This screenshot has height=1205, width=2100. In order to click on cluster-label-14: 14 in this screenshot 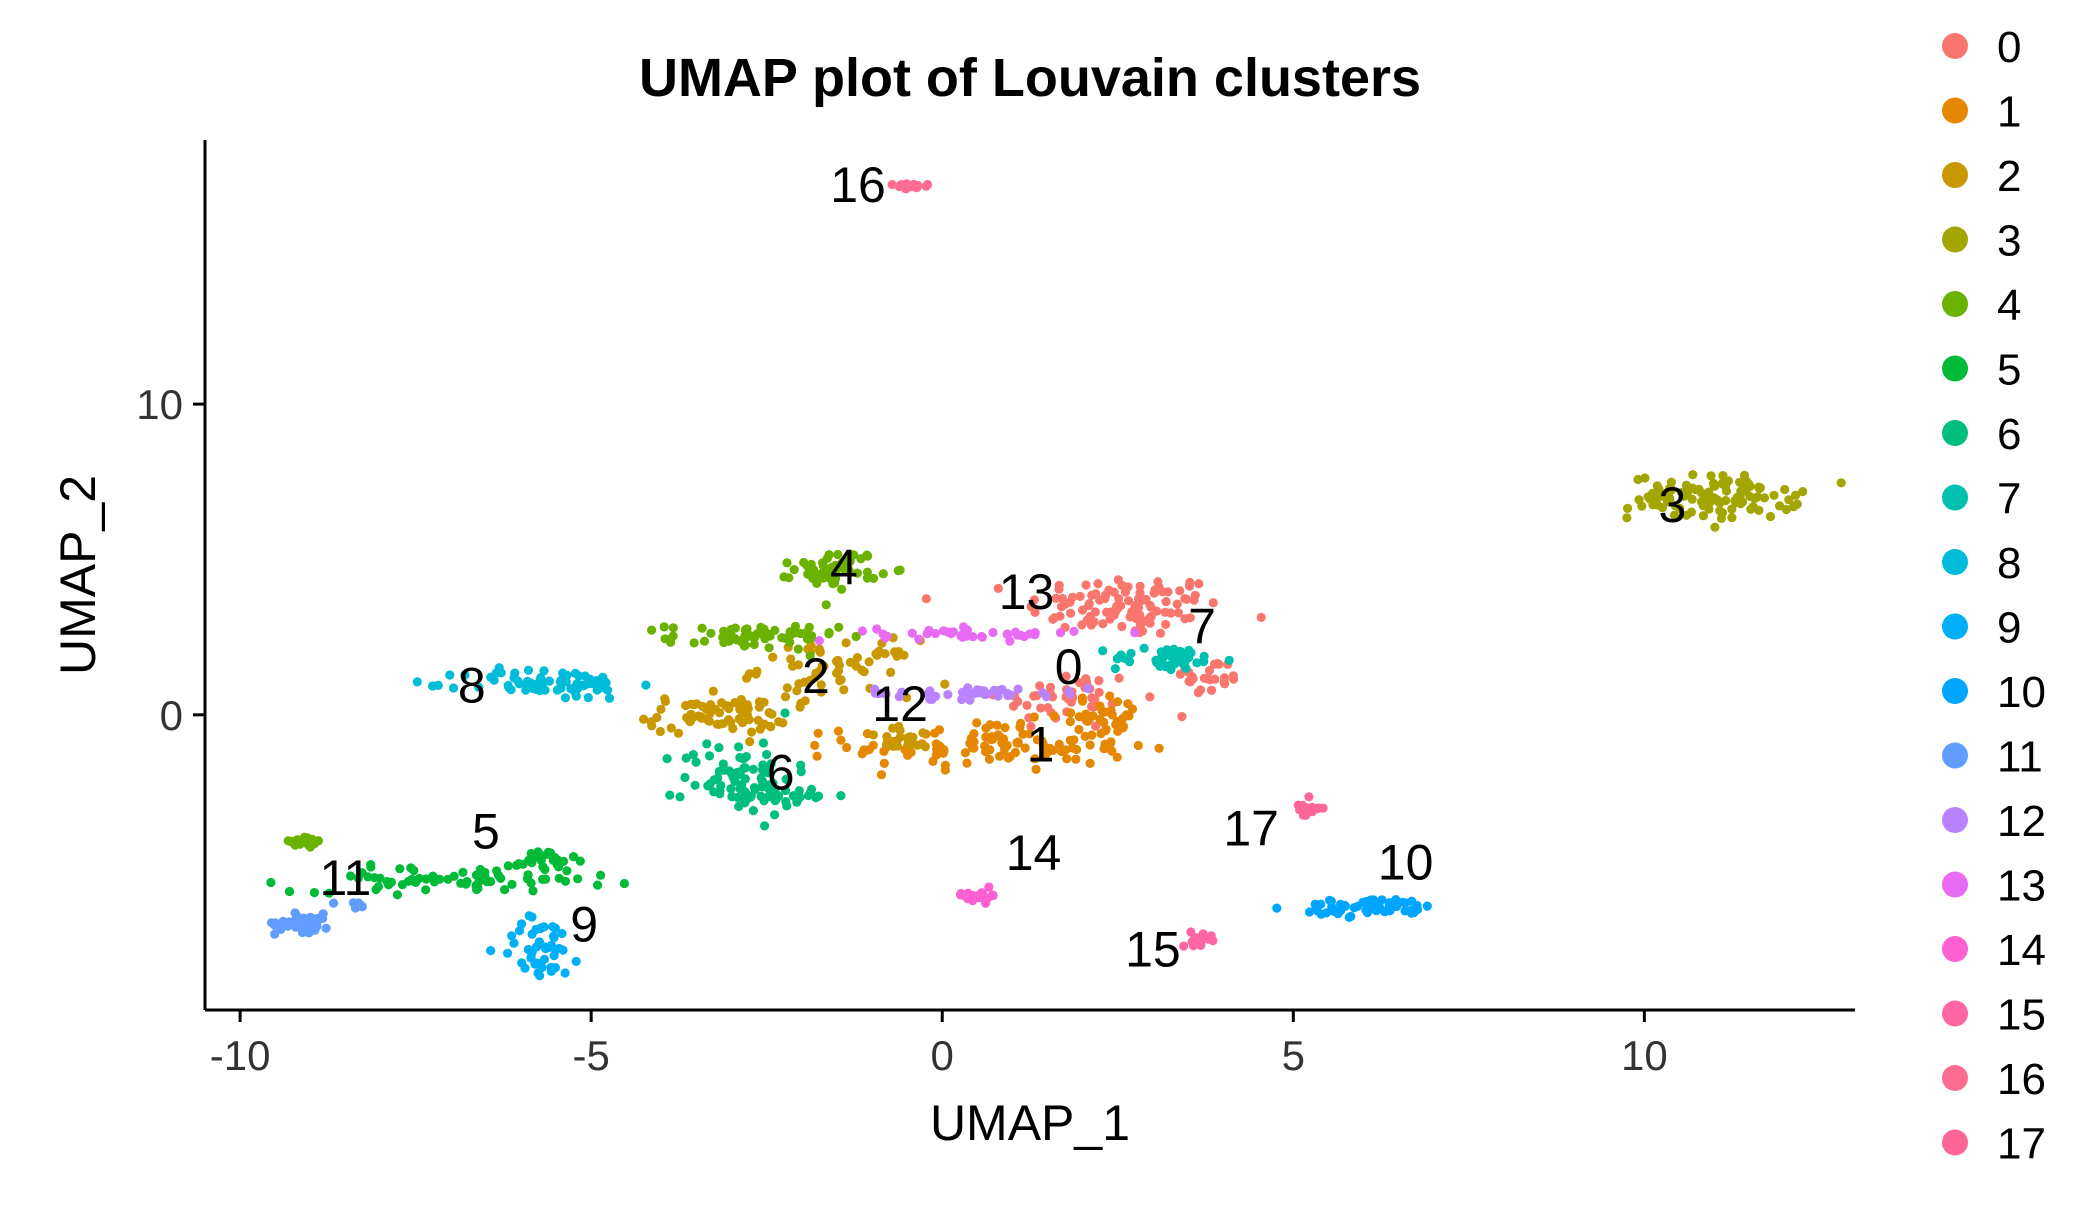, I will do `click(1034, 853)`.